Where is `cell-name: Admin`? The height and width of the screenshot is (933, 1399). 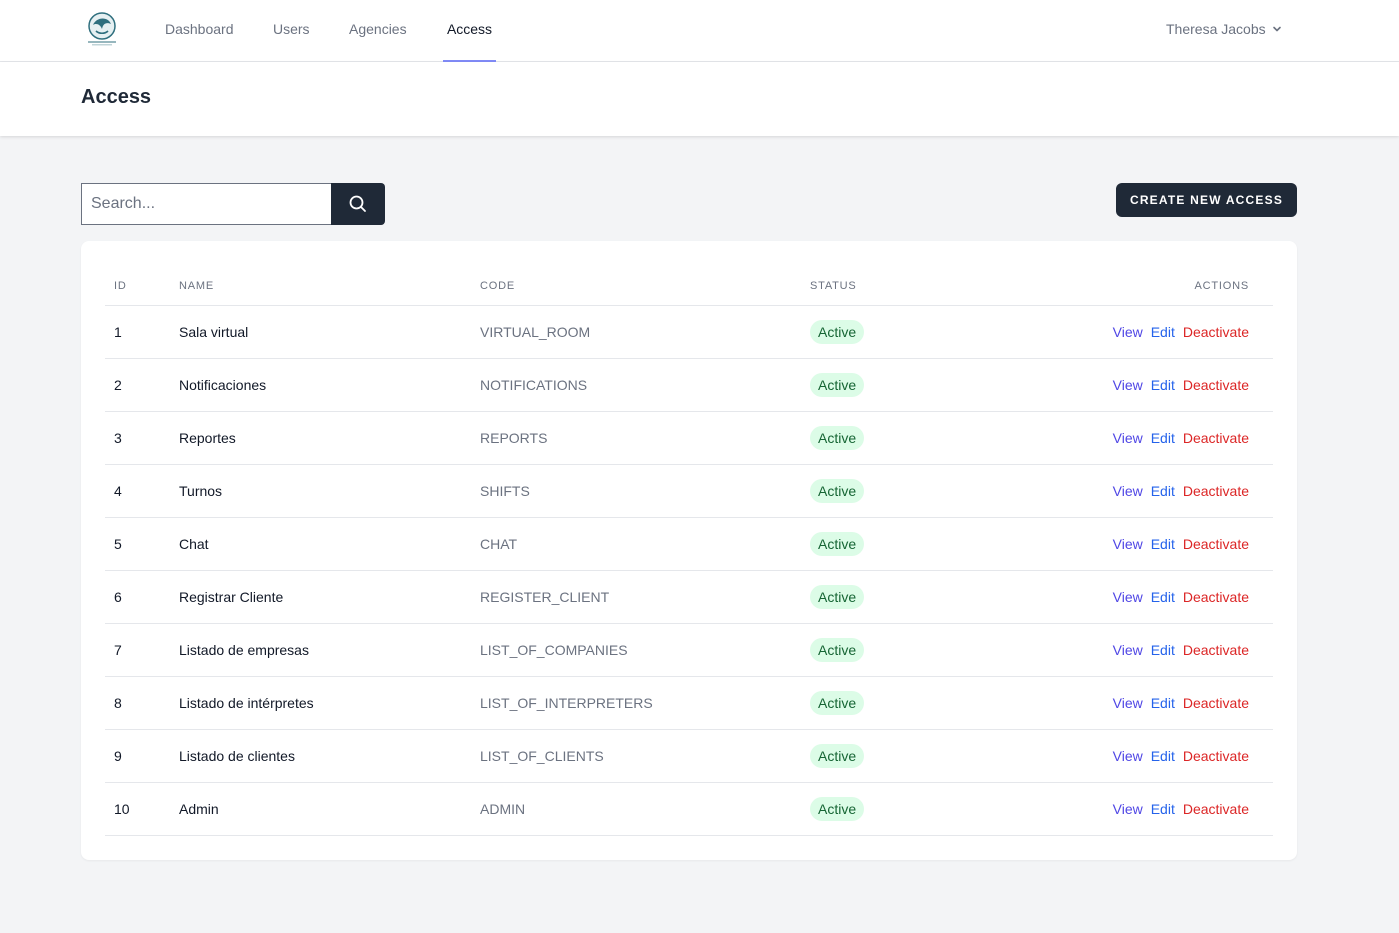 cell-name: Admin is located at coordinates (329, 809).